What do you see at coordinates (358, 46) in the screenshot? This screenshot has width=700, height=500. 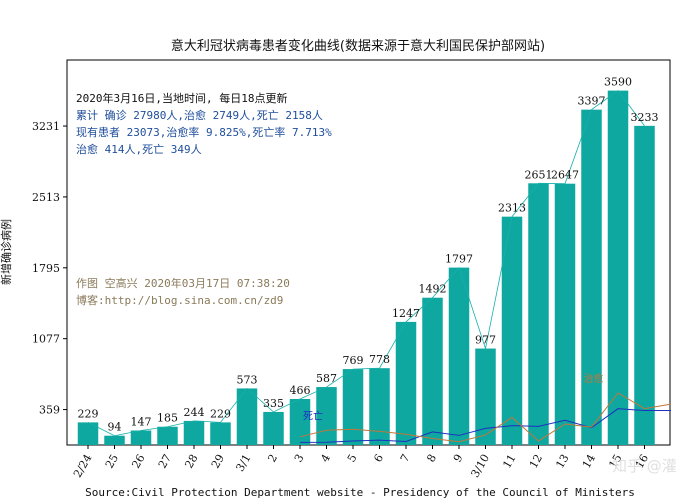 I see `chart-title: 意大利冠状病毒患者变化曲线(数据来源于意大利国民保护部网站)` at bounding box center [358, 46].